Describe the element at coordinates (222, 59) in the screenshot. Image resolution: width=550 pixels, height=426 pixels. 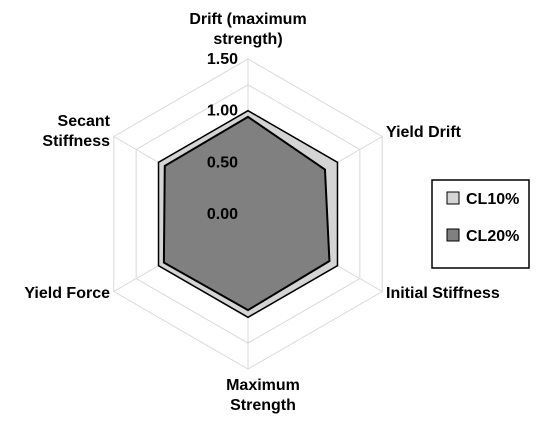
I see `tick-label: 1.50` at that location.